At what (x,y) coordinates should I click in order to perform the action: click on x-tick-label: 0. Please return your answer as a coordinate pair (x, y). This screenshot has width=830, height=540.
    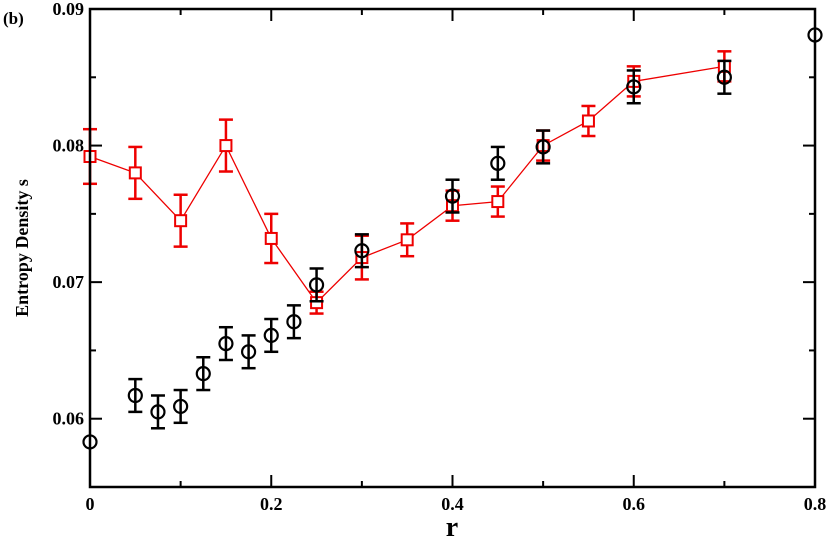
    Looking at the image, I should click on (90, 504).